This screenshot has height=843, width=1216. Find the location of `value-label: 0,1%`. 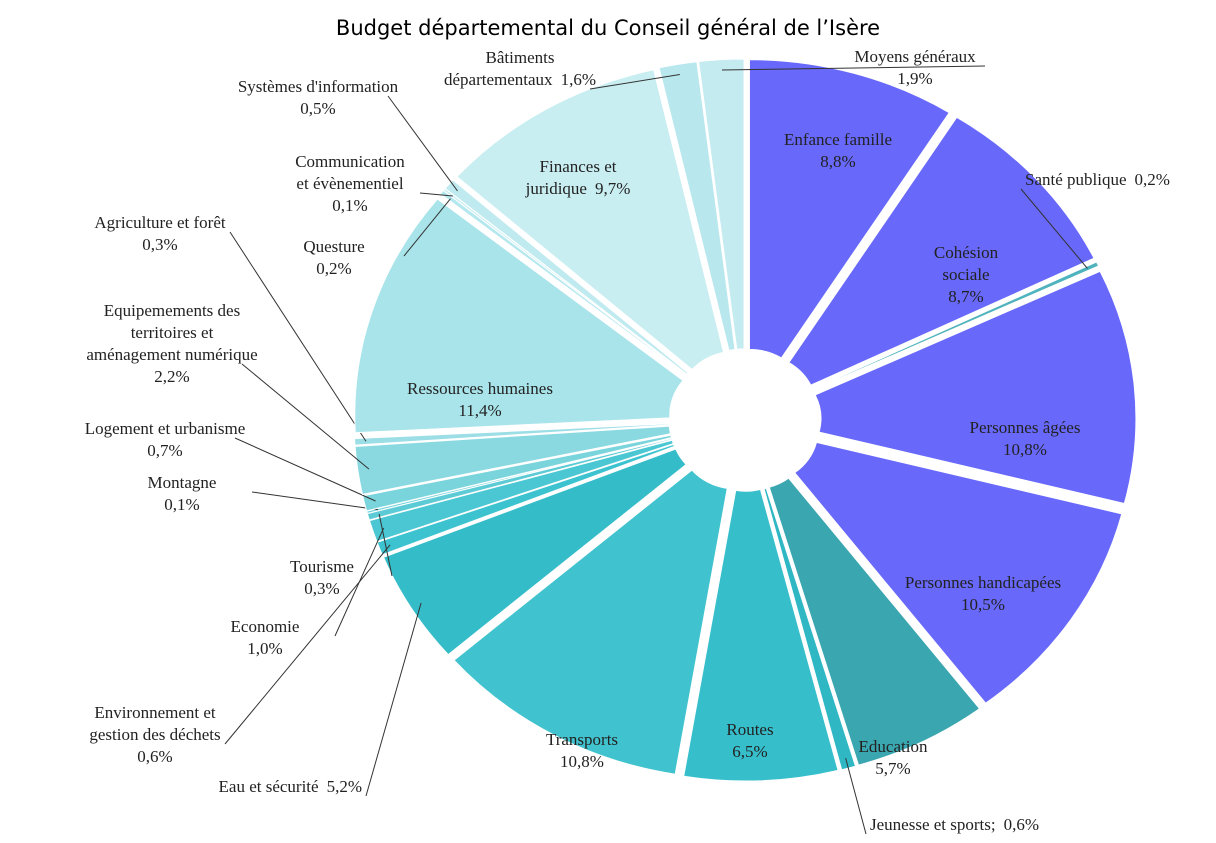

value-label: 0,1% is located at coordinates (349, 205).